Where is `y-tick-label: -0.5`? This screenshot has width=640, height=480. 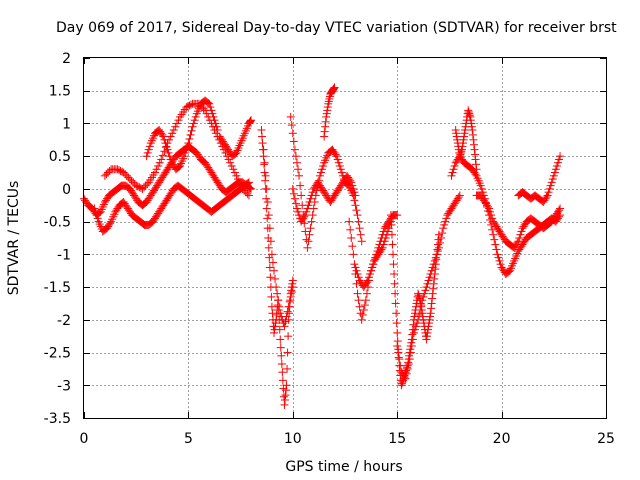
y-tick-label: -0.5 is located at coordinates (57, 223).